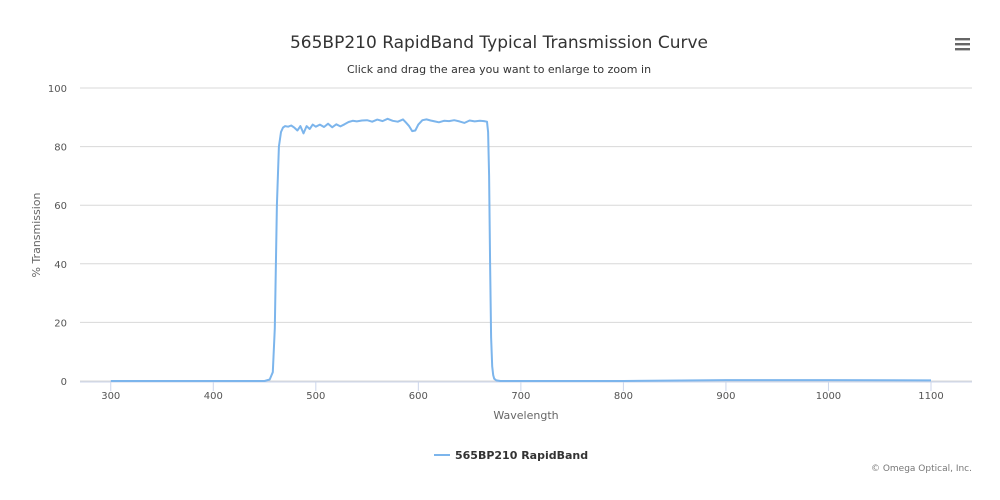 The height and width of the screenshot is (500, 1000). What do you see at coordinates (962, 44) in the screenshot?
I see `hamburger-icon` at bounding box center [962, 44].